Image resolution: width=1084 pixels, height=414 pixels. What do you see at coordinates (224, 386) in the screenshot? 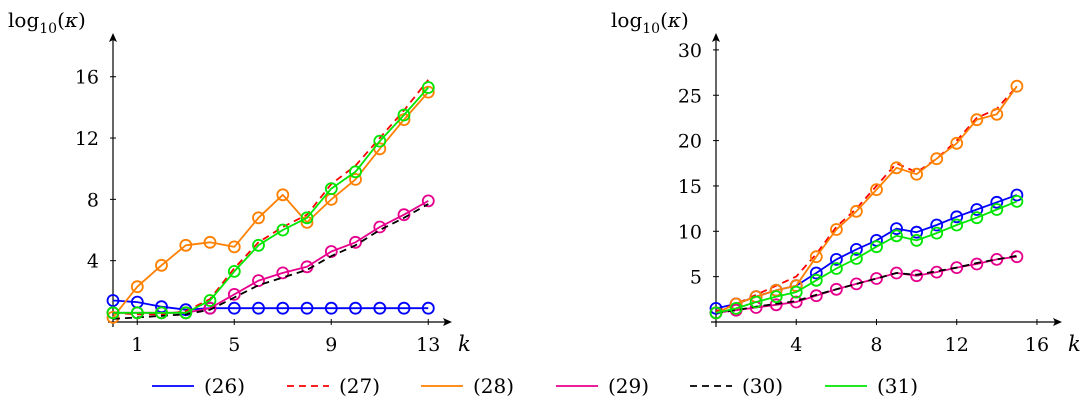
I see `legend-label: (26)` at bounding box center [224, 386].